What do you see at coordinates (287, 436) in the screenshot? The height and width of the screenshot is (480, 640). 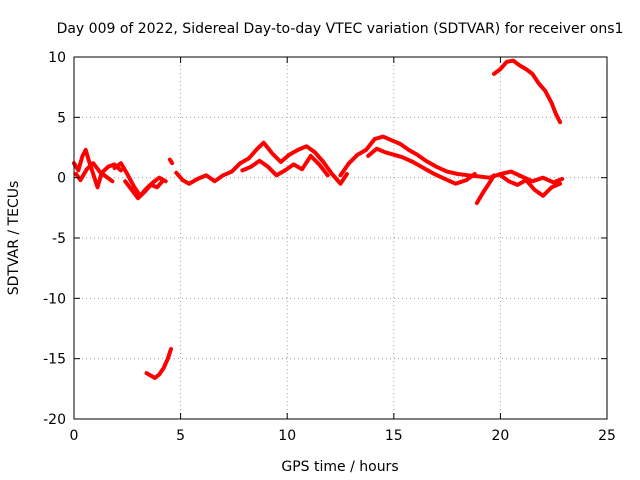 I see `x-tick-label-2: 10` at bounding box center [287, 436].